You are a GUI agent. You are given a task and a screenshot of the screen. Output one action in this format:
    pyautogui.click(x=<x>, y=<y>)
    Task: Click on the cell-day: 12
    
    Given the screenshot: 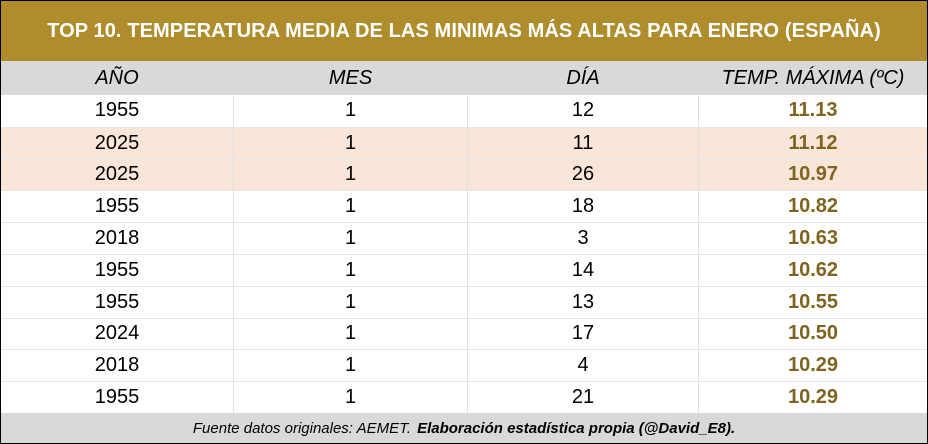 What is the action you would take?
    pyautogui.click(x=583, y=110)
    